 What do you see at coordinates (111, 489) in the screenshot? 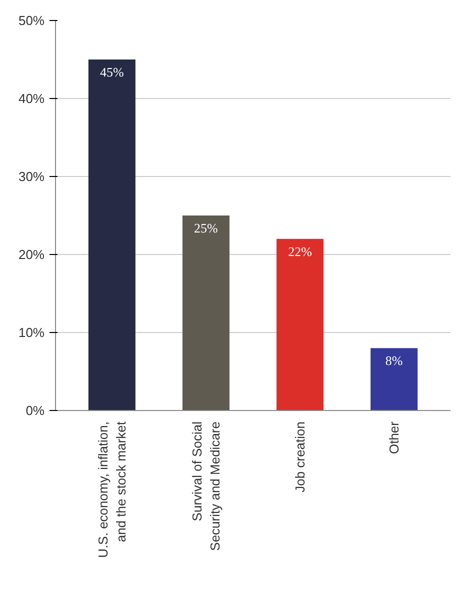
I see `x-tick-label: U.S. economy, inflation, and the stock market` at bounding box center [111, 489].